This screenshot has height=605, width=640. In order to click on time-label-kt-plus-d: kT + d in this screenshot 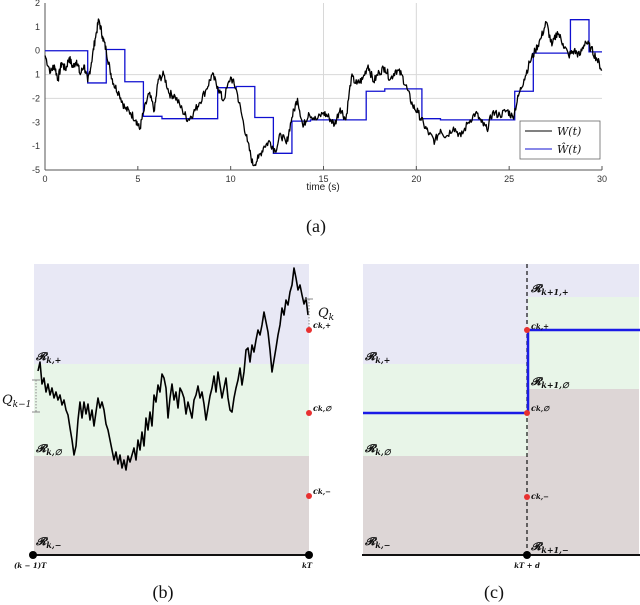, I will do `click(527, 565)`.